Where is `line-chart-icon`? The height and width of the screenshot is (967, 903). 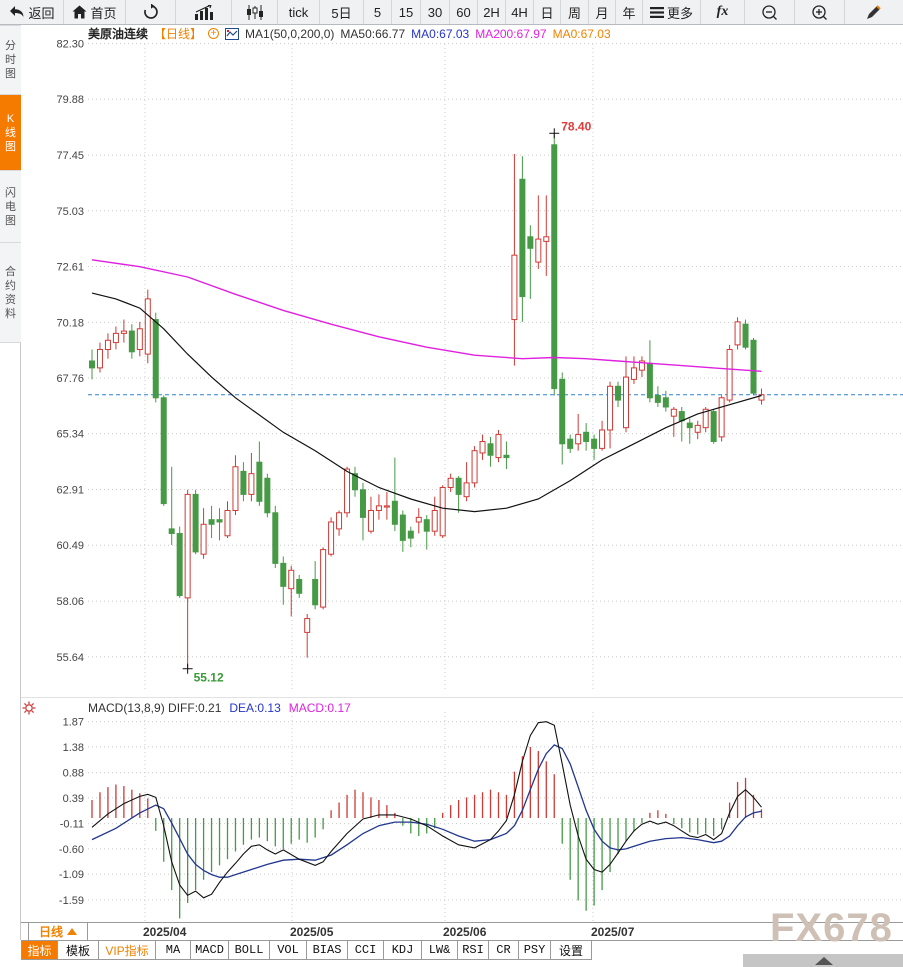
line-chart-icon is located at coordinates (232, 33).